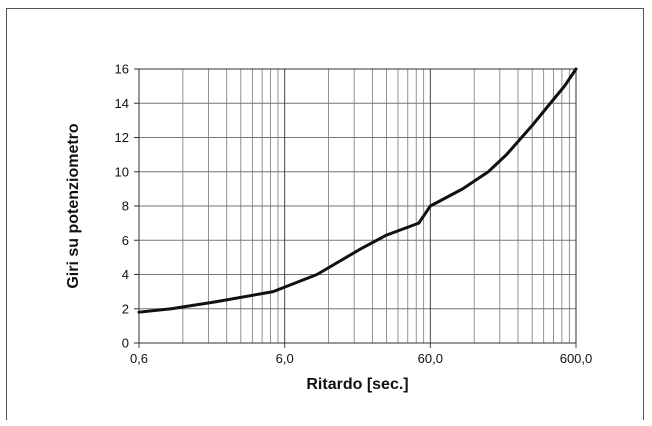 This screenshot has height=426, width=652. Describe the element at coordinates (125, 240) in the screenshot. I see `y-tick-label: 6` at that location.